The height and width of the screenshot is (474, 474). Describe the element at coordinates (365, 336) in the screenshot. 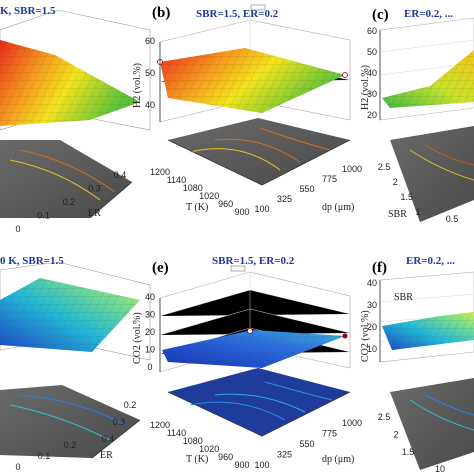

I see `panel-f-y-label: CO2 (vol.%)` at that location.